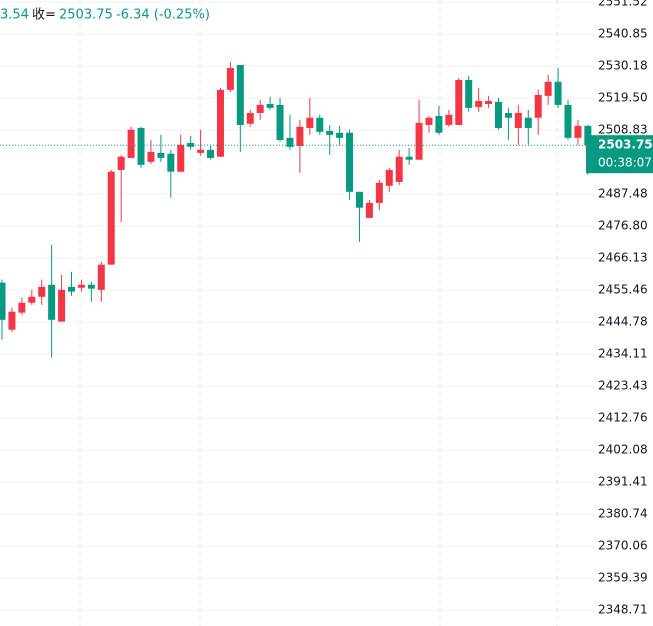 The height and width of the screenshot is (626, 653). What do you see at coordinates (86, 15) in the screenshot?
I see `header-close: 2503.75` at bounding box center [86, 15].